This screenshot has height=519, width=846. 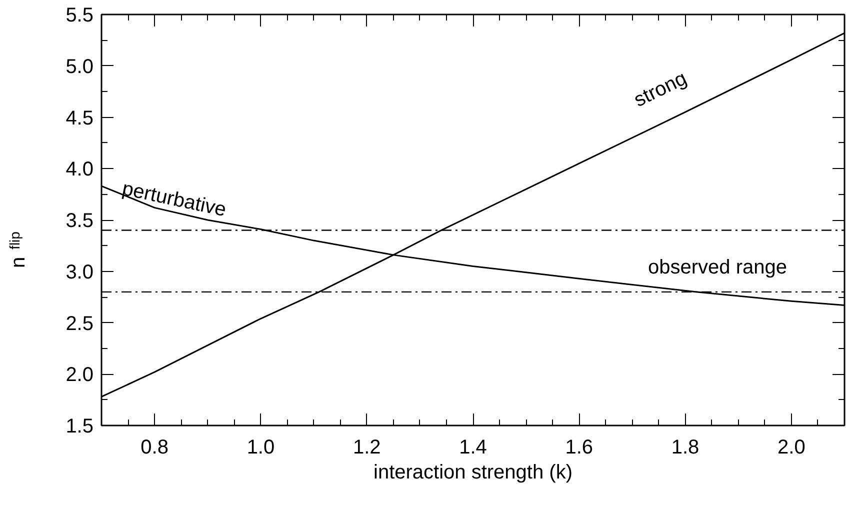 What do you see at coordinates (473, 473) in the screenshot?
I see `x-axis-title: interaction strength (k)` at bounding box center [473, 473].